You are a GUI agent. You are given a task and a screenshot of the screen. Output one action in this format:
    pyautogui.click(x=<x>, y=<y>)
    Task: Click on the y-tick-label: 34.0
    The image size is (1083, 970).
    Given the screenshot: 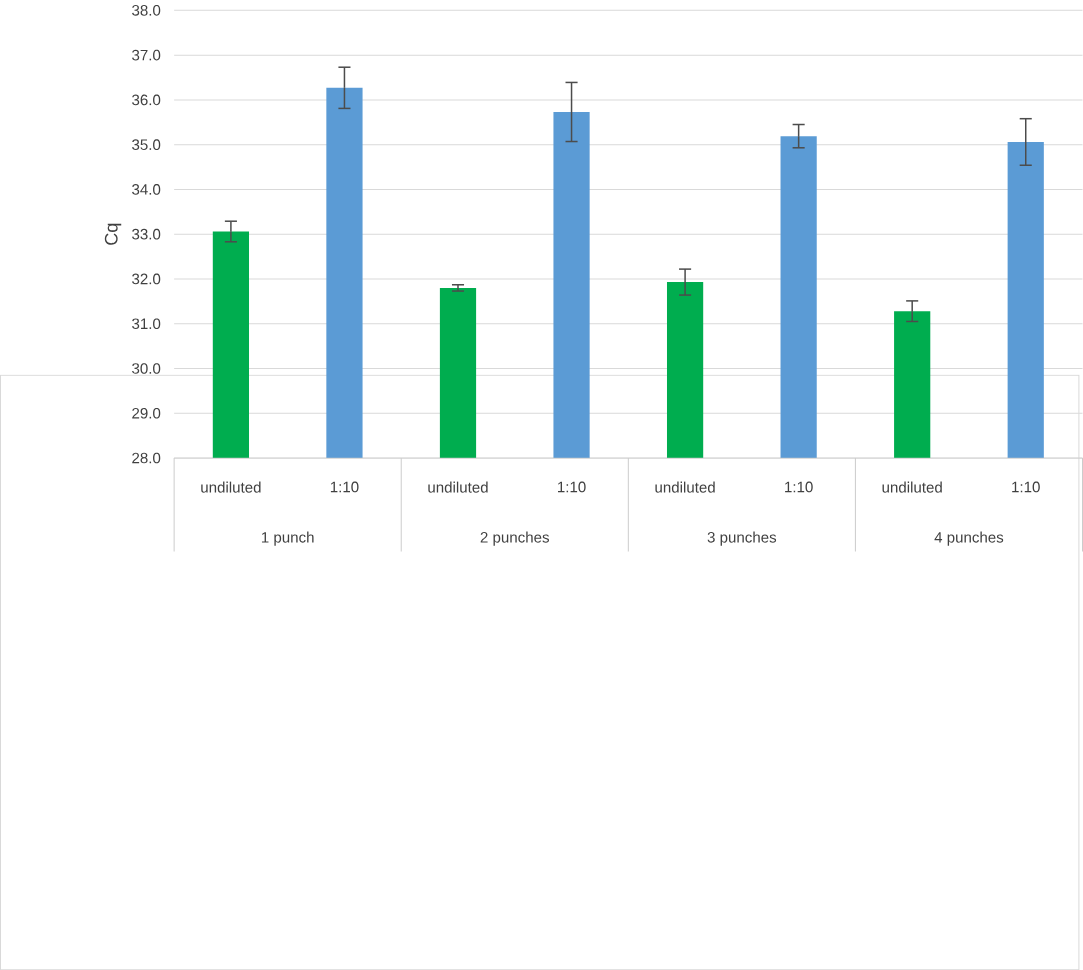 What is the action you would take?
    pyautogui.click(x=146, y=189)
    